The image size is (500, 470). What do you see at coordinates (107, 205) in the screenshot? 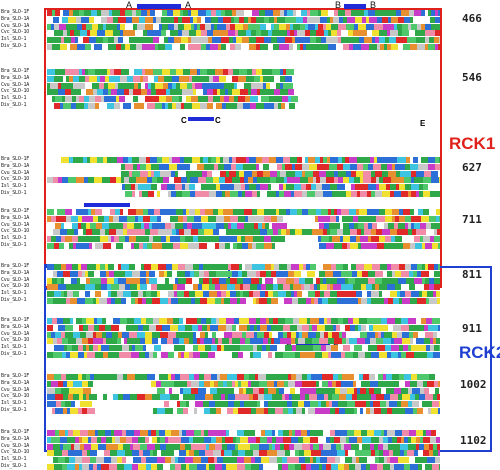
I see `motif-d-bar` at bounding box center [107, 205].